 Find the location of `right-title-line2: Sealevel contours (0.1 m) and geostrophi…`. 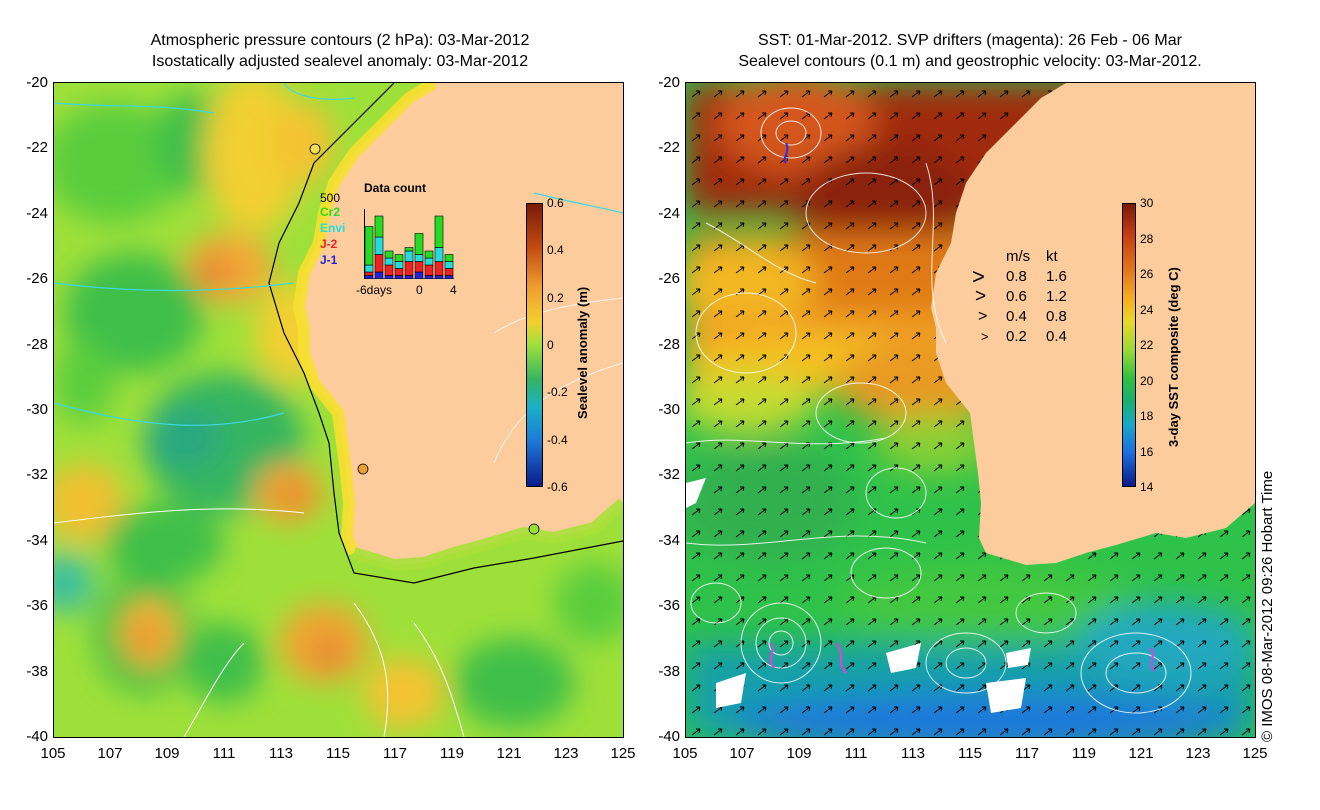

right-title-line2: Sealevel contours (0.1 m) and geostrophi… is located at coordinates (970, 61).